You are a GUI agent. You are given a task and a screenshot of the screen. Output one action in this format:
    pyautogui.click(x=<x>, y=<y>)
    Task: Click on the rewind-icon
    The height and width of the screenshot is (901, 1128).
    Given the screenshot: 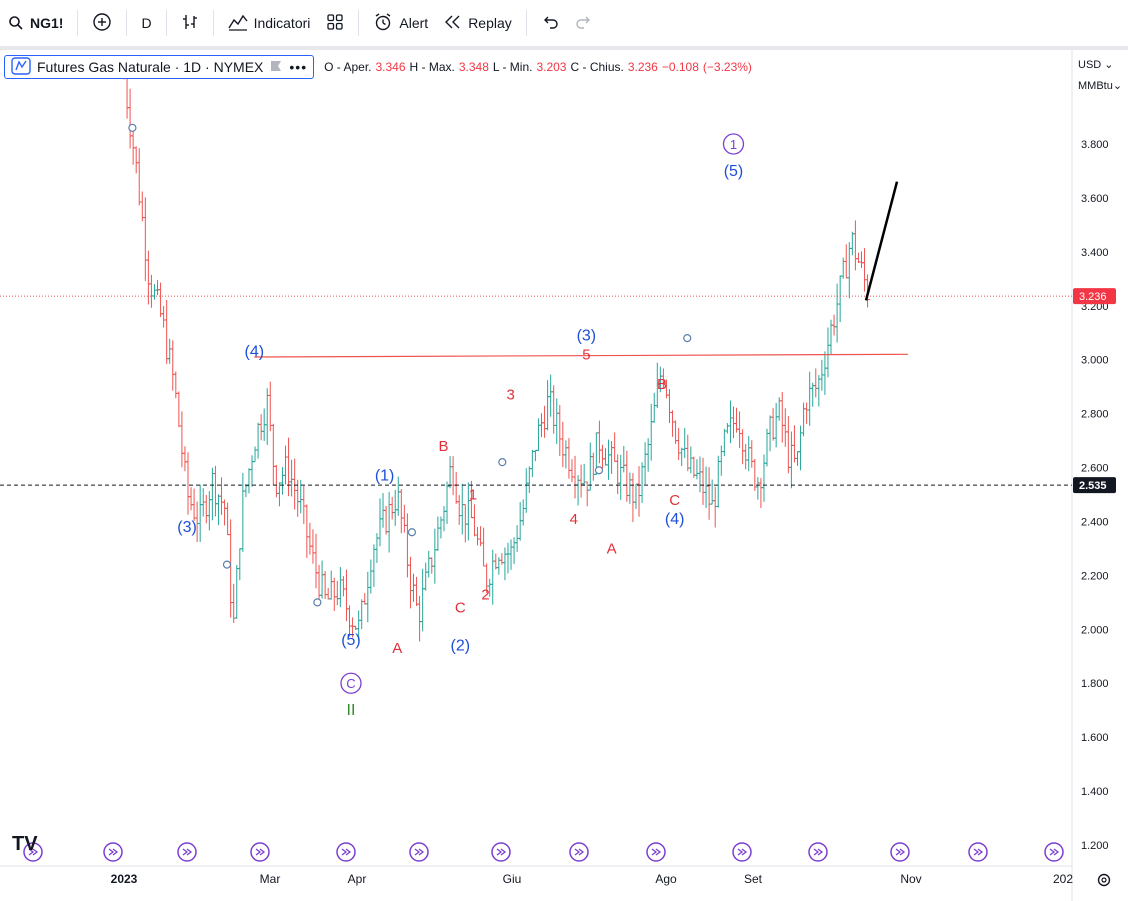 What is the action you would take?
    pyautogui.click(x=453, y=23)
    